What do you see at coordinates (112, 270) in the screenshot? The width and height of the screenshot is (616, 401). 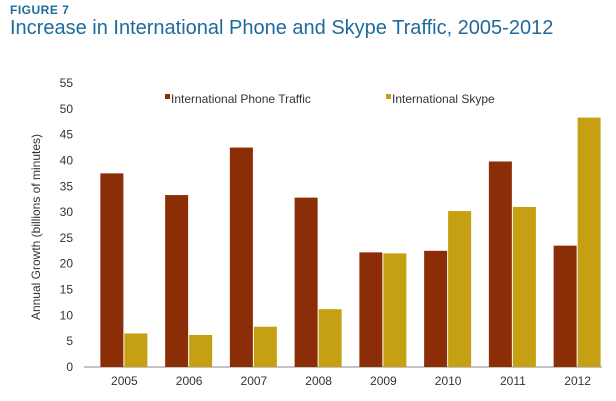 I see `bar-phone-2005` at bounding box center [112, 270].